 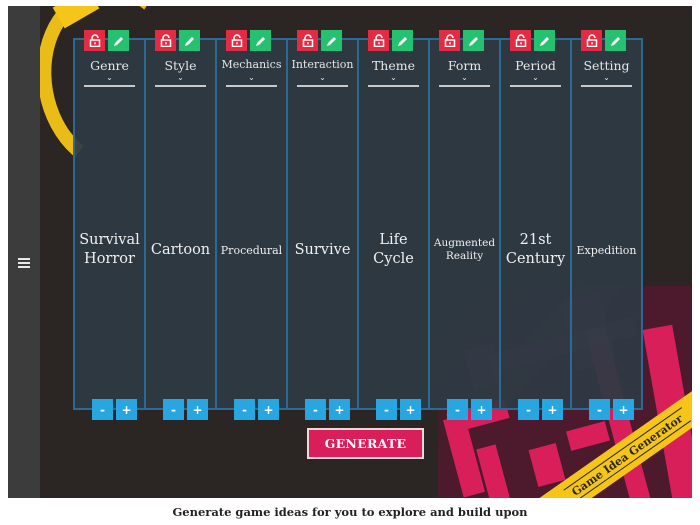 What do you see at coordinates (322, 64) in the screenshot?
I see `category-label: Interaction` at bounding box center [322, 64].